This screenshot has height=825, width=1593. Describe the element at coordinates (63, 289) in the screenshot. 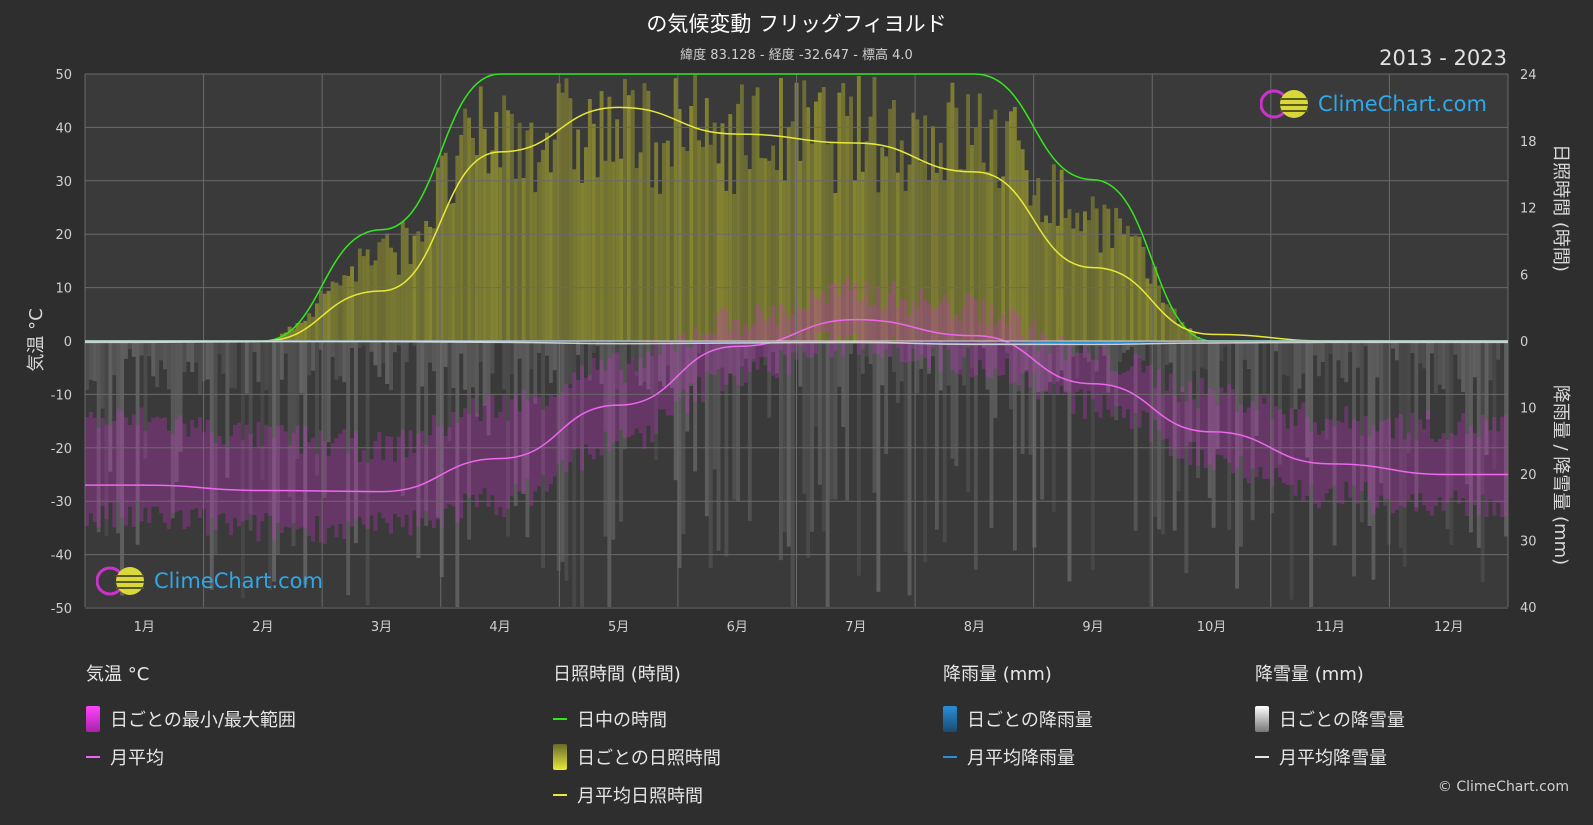

I see `left-tick-label: 10` at that location.